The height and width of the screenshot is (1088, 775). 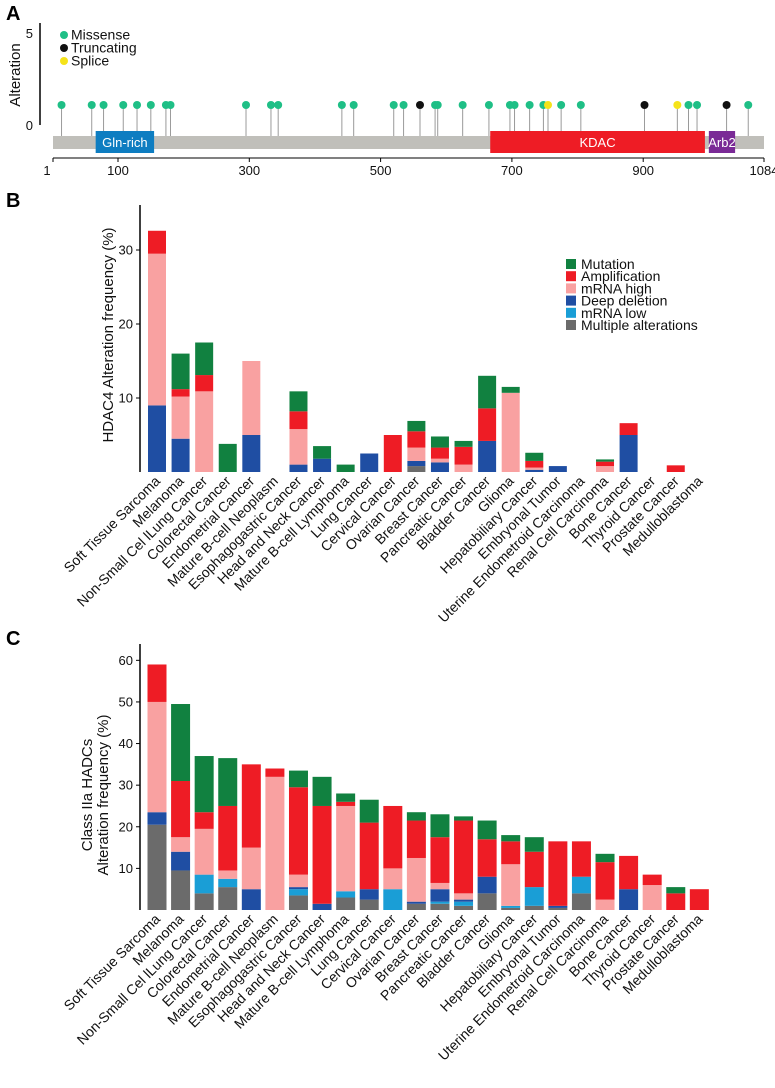 I want to click on bar-uterine-endometroid-carcinoma-multiple-alterations, so click(x=581, y=901).